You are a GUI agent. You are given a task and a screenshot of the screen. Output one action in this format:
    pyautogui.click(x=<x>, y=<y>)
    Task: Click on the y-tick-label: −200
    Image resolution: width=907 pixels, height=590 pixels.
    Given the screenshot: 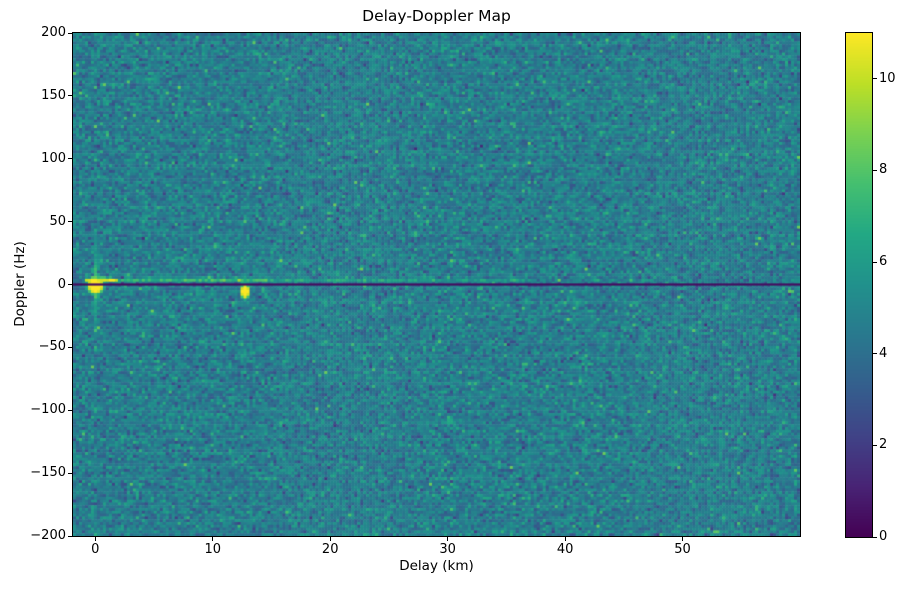 What is the action you would take?
    pyautogui.click(x=48, y=535)
    